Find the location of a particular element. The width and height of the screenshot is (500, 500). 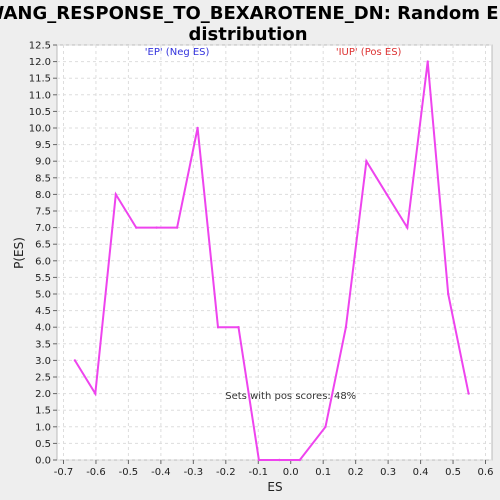

y-tick-label: 6.5 is located at coordinates (43, 245).